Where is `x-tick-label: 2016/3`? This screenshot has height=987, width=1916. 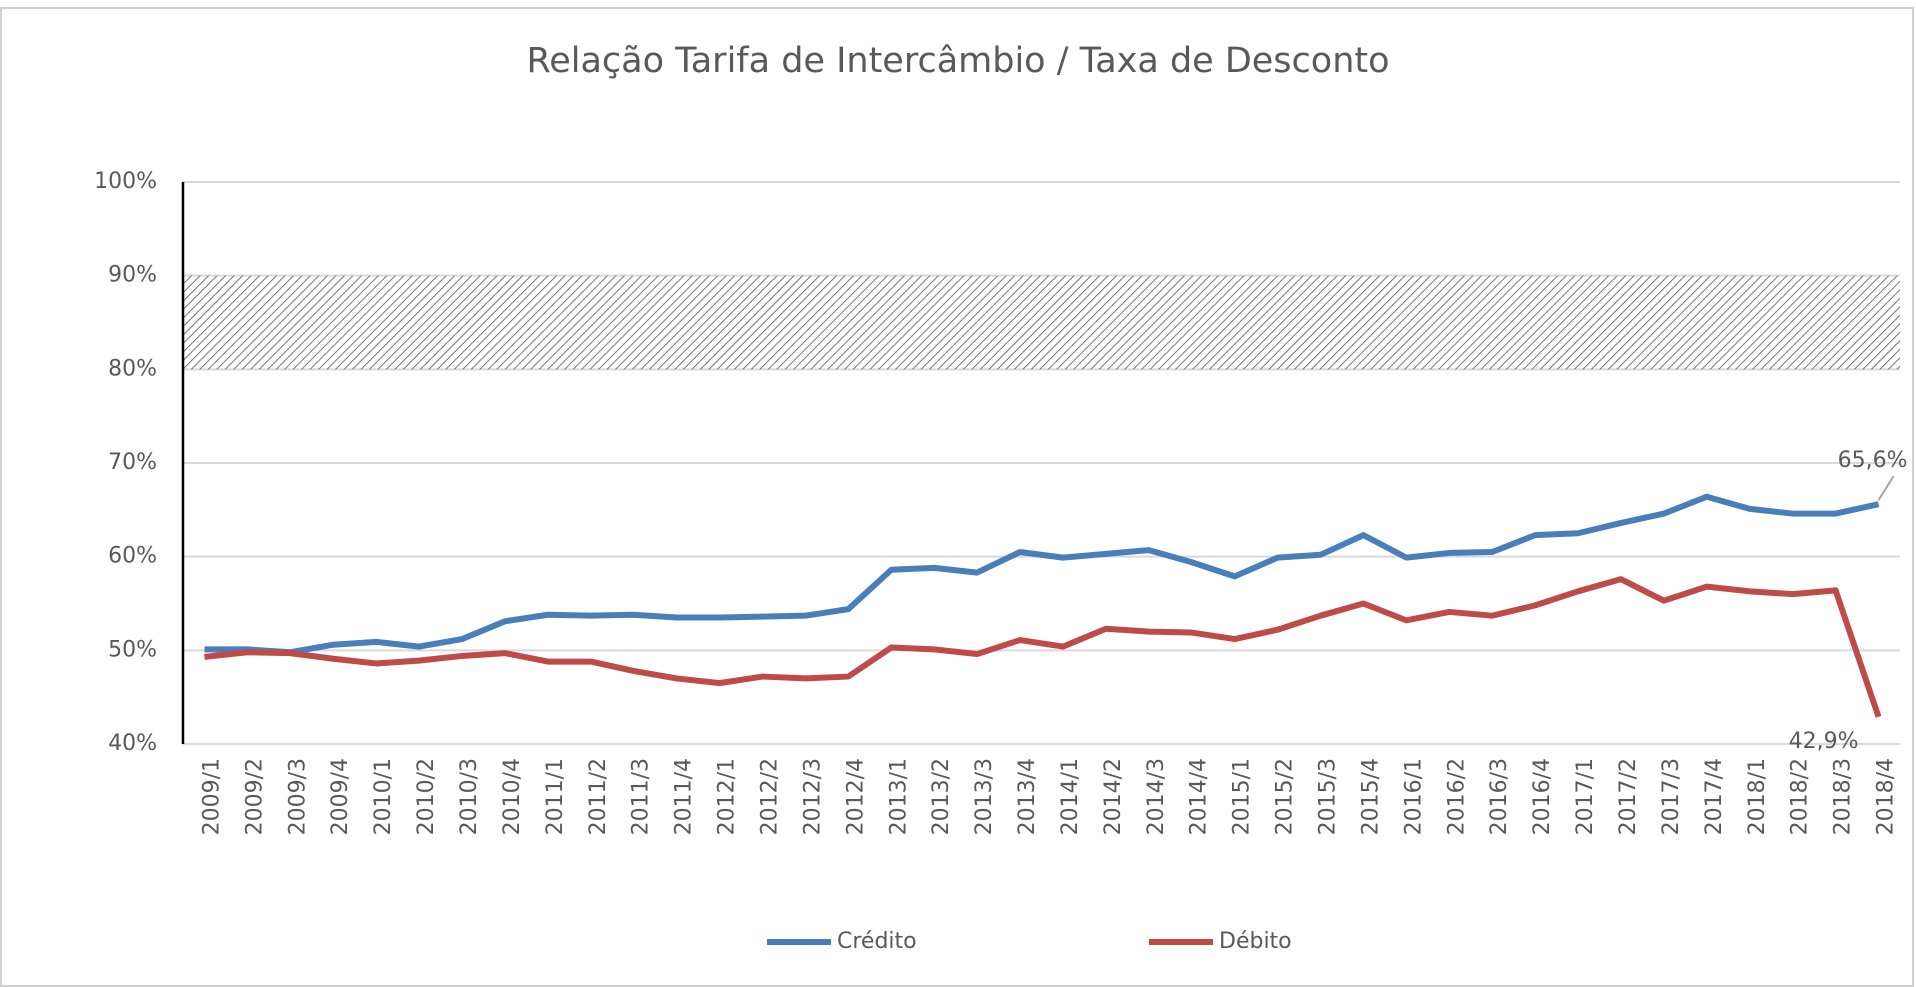 x-tick-label: 2016/3 is located at coordinates (1499, 796).